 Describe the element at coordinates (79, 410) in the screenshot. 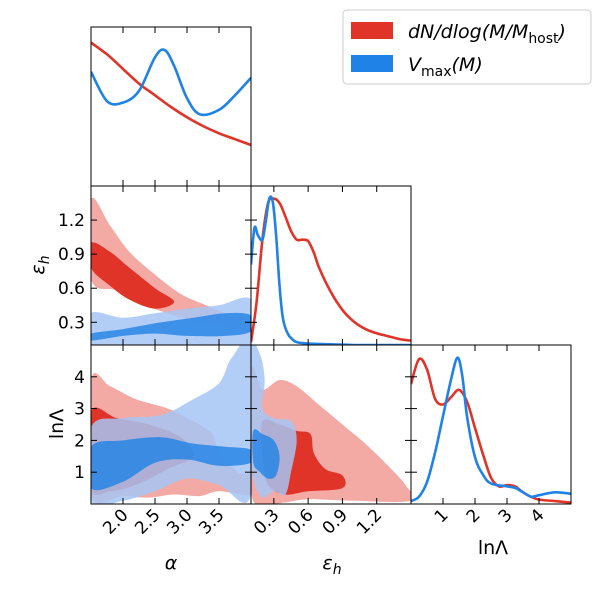

I see `ytick-label-lnLambda-3: 3` at that location.